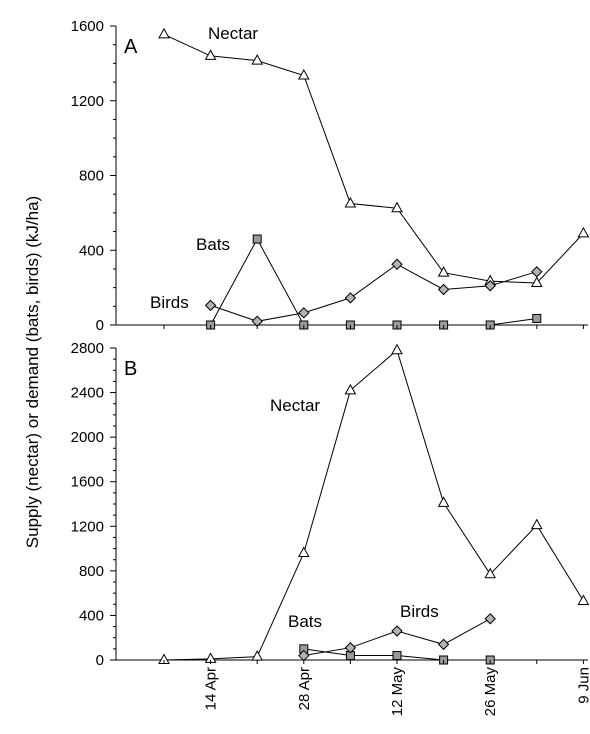  Describe the element at coordinates (213, 244) in the screenshot. I see `panel-a-bats-label: Bats` at that location.